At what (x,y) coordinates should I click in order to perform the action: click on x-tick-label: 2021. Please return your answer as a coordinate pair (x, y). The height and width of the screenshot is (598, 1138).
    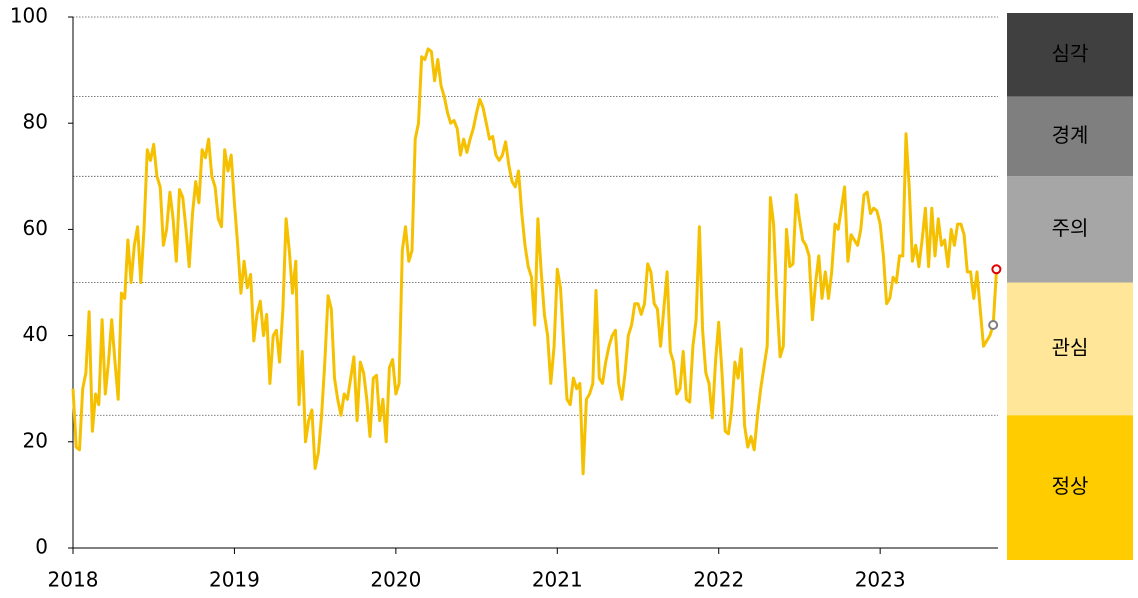
    Looking at the image, I should click on (557, 580).